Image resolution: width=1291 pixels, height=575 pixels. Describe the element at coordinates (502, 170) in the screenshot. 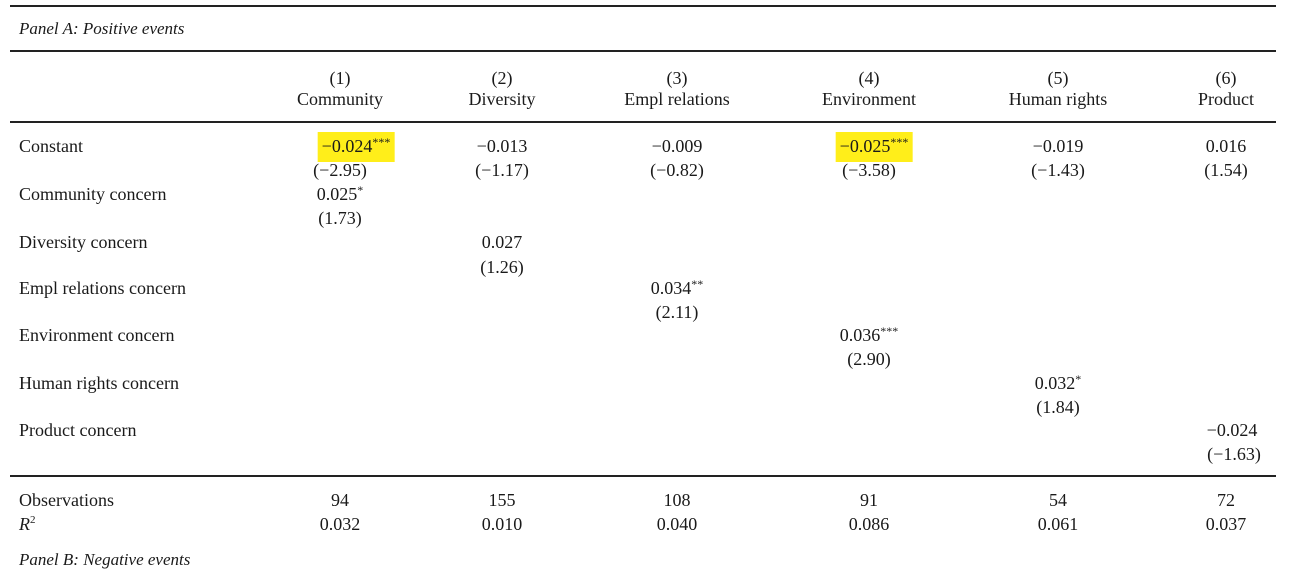

I see `constant-tstat-2: (−1.17)` at that location.